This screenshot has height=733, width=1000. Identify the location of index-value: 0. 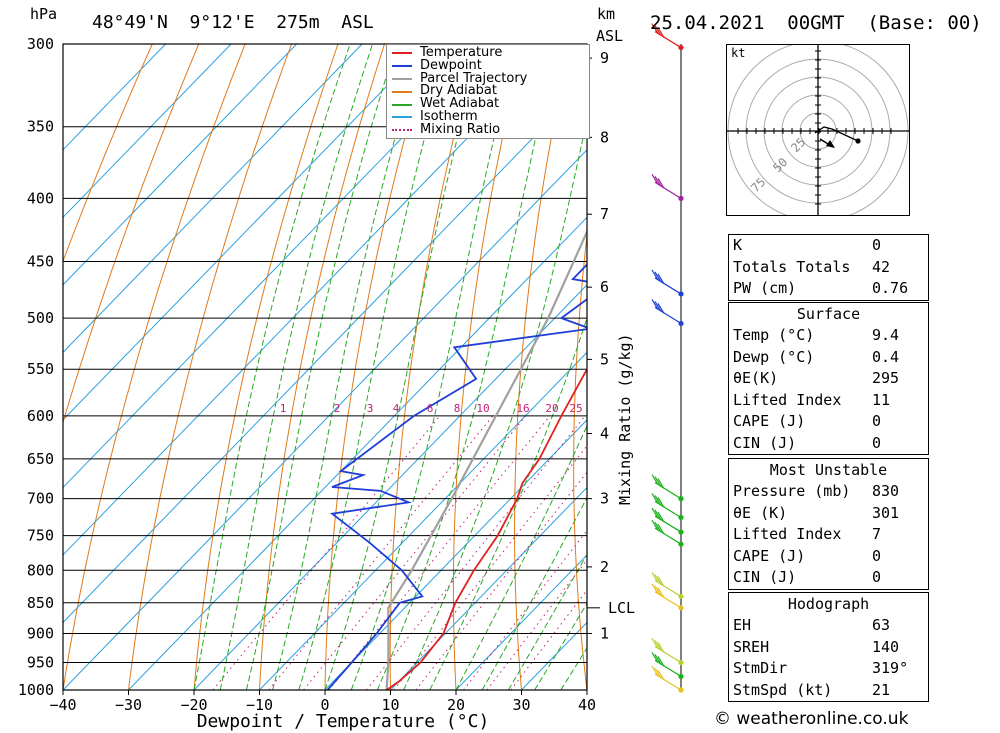
(877, 245).